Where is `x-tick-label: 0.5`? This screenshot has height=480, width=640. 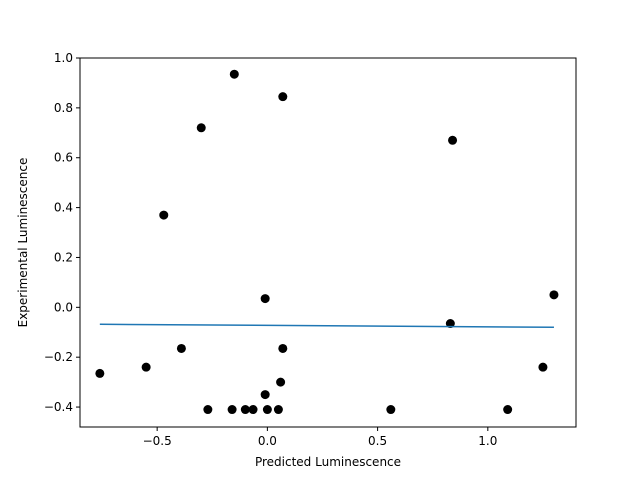
x-tick-label: 0.5 is located at coordinates (377, 441).